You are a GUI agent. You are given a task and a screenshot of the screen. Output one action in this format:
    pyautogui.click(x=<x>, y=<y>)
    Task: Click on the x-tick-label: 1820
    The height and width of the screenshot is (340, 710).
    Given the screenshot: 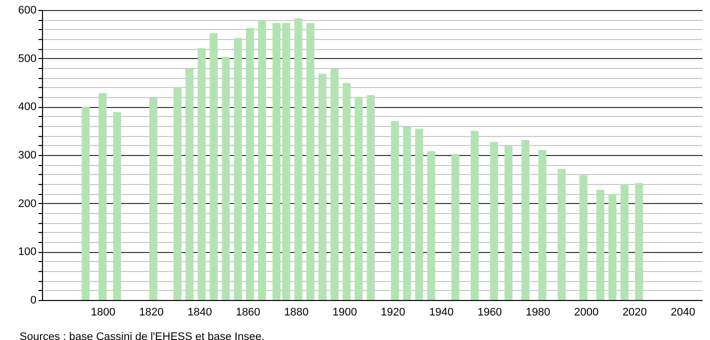 What is the action you would take?
    pyautogui.click(x=151, y=312)
    